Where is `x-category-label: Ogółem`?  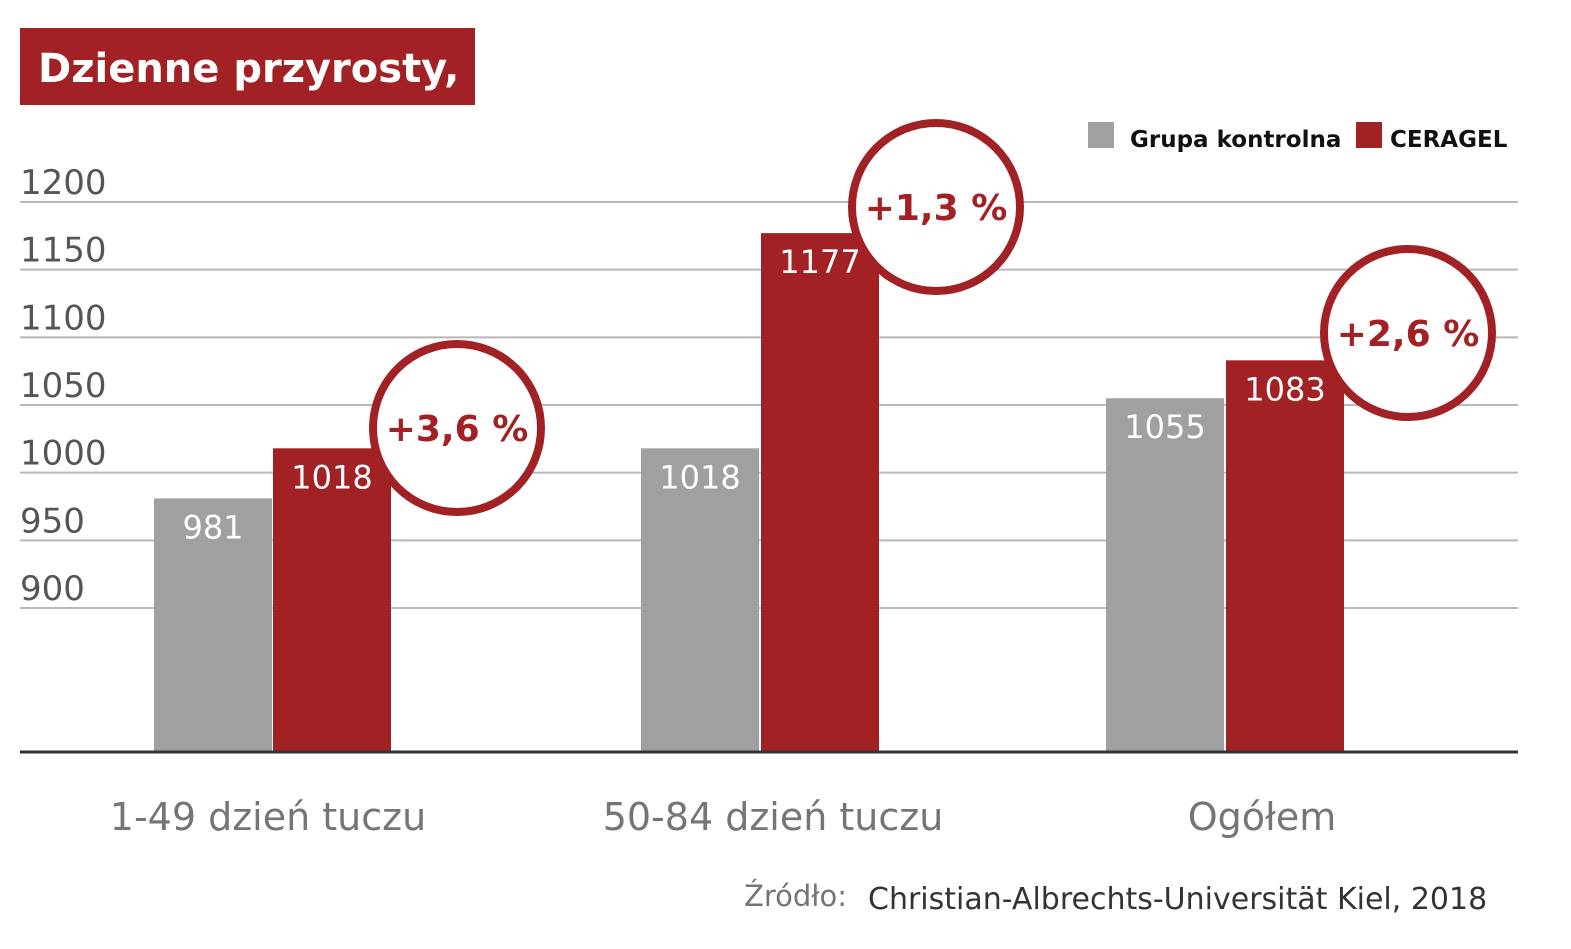
x-category-label: Ogółem is located at coordinates (1262, 817).